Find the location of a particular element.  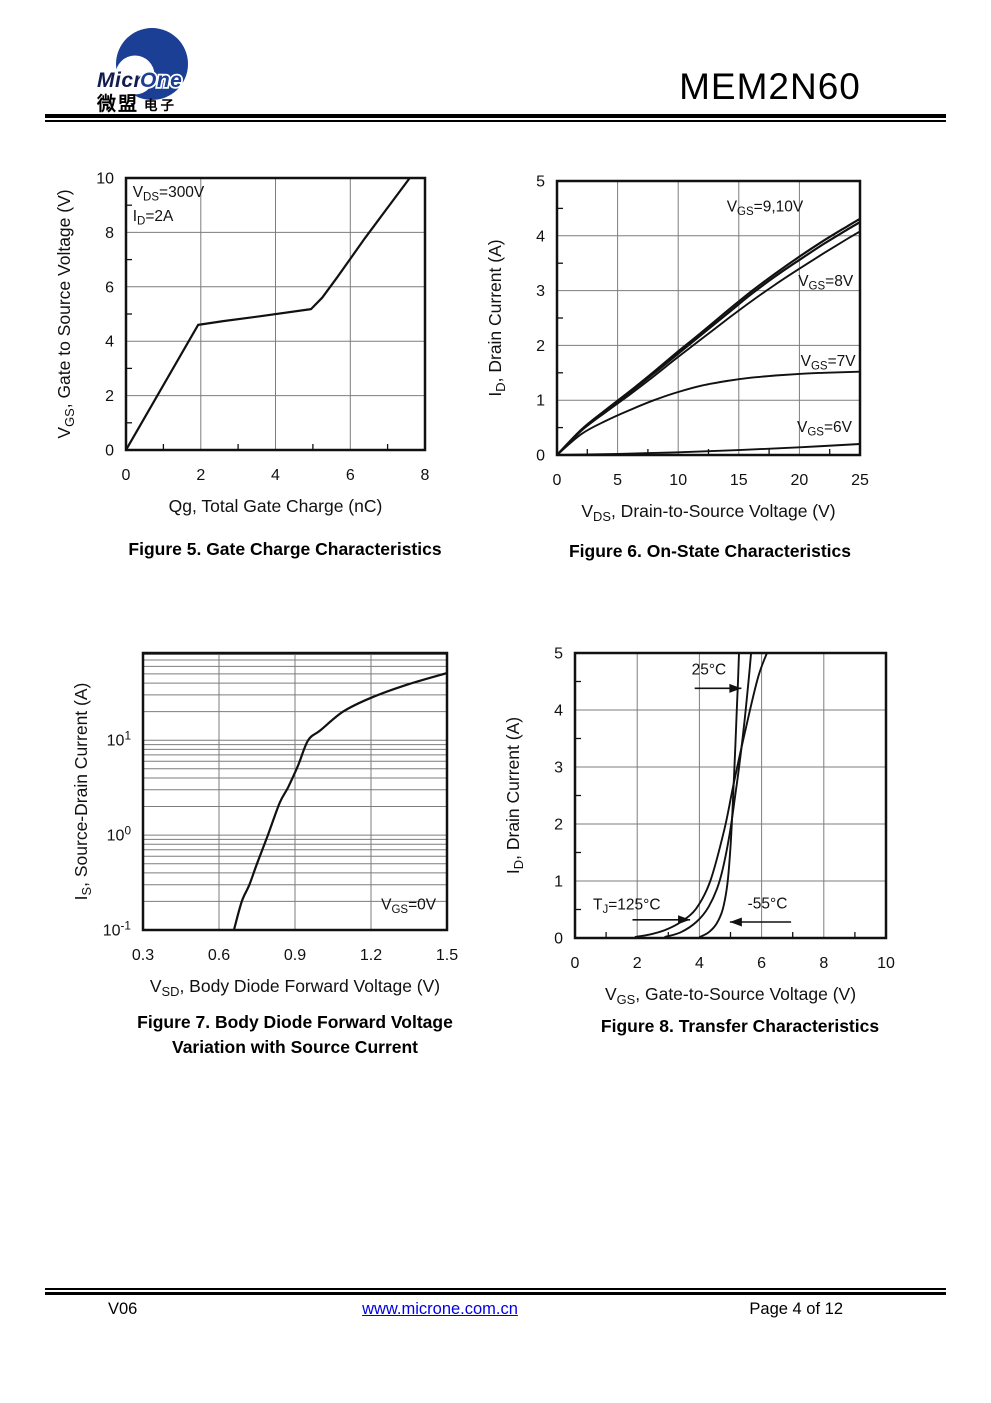

series-TJ=-55C is located at coordinates (719, 795).